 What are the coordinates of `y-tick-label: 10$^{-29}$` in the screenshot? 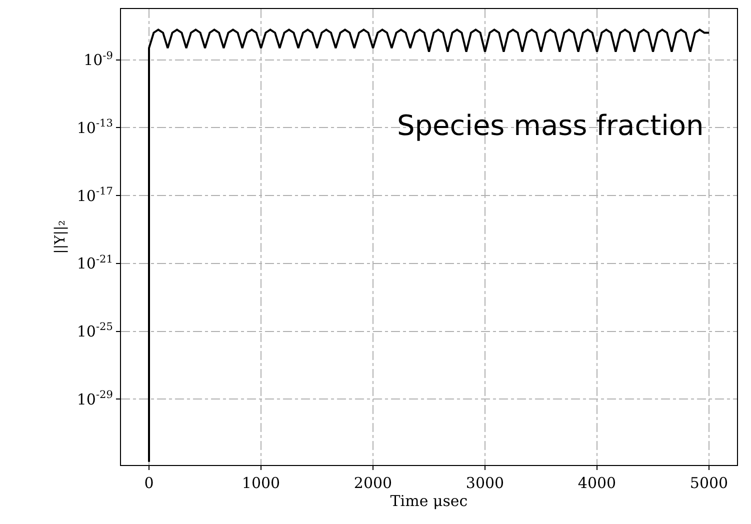 It's located at (94, 398).